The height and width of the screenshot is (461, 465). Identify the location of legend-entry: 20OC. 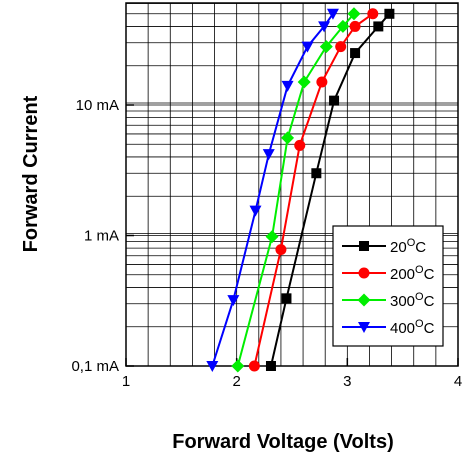
(384, 246).